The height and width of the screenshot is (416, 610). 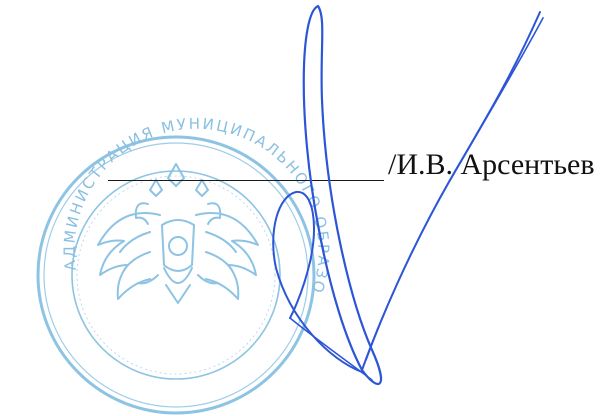 I want to click on signature-line, so click(x=246, y=180).